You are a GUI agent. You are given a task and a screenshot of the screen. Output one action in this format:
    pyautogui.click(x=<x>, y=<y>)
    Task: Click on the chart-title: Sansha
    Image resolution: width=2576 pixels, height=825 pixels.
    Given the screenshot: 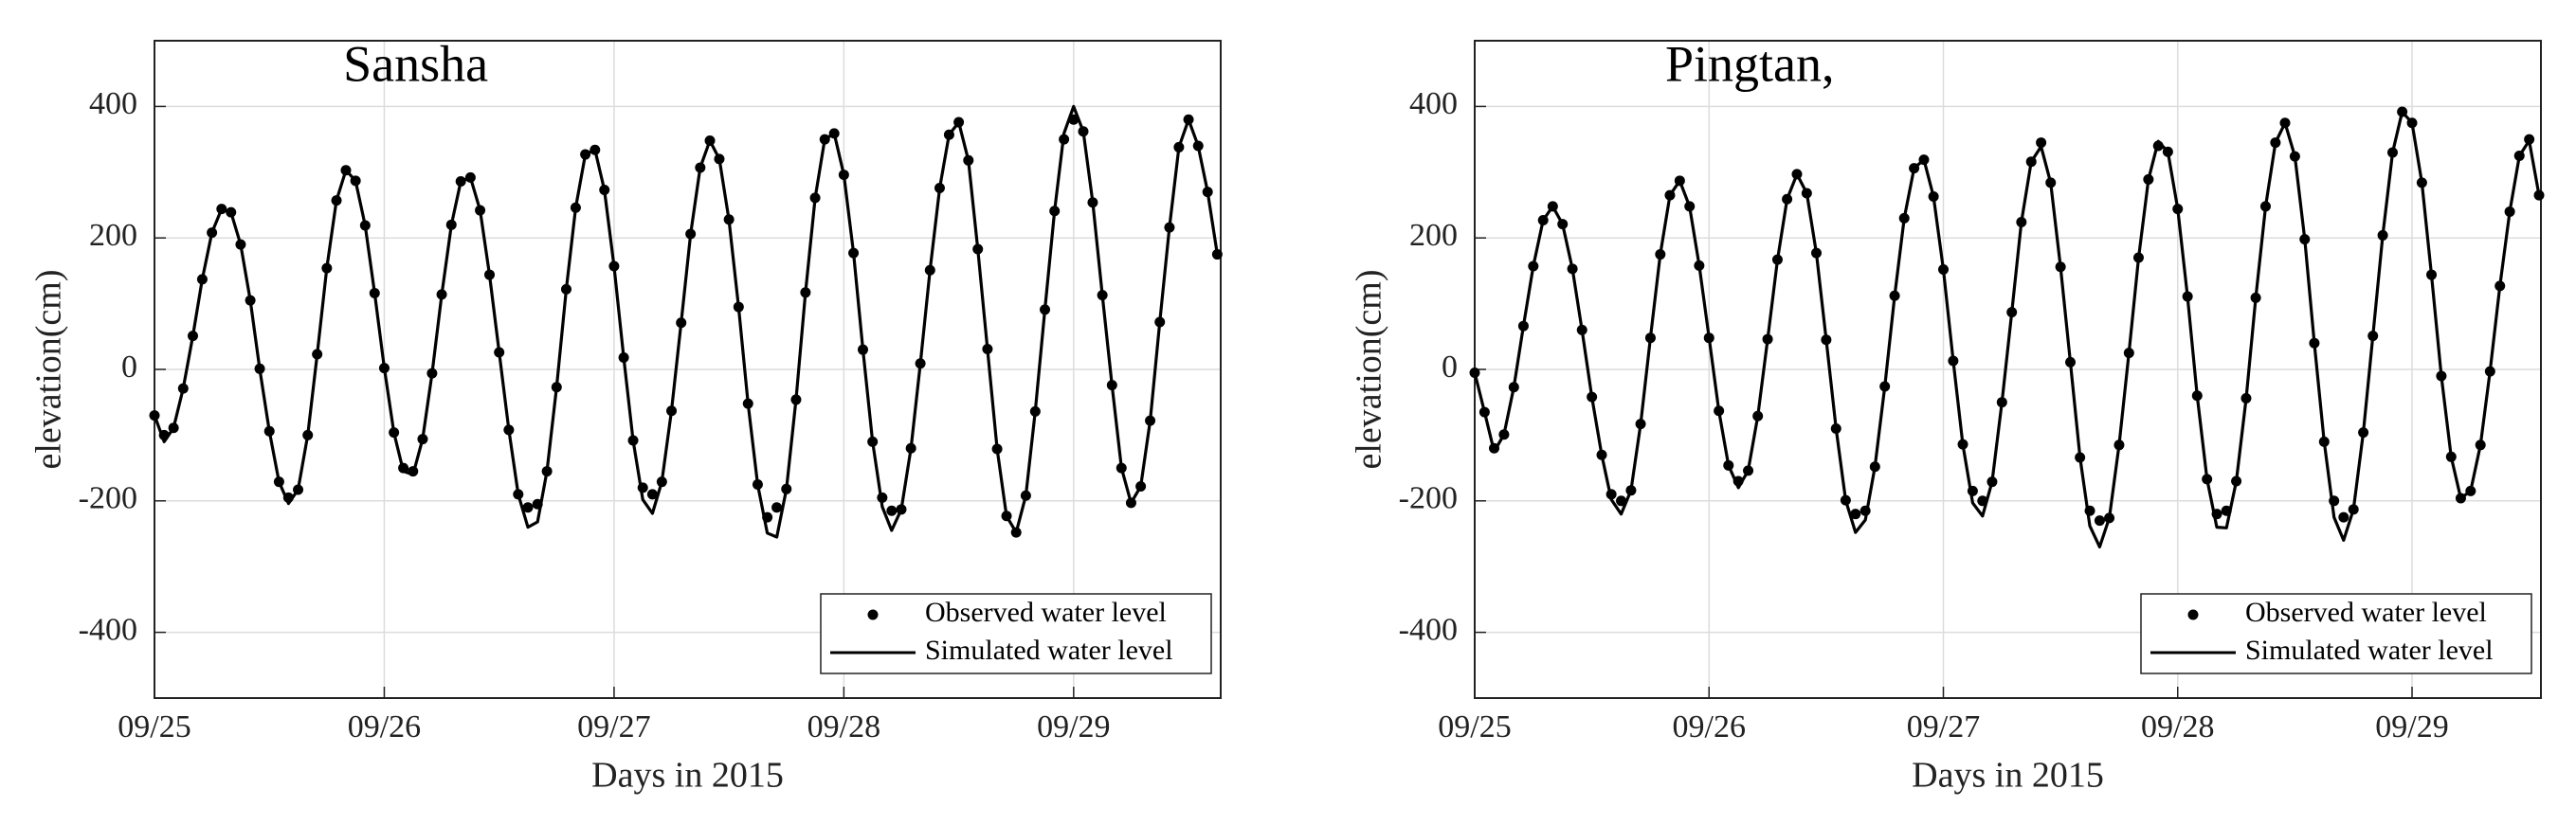 What is the action you would take?
    pyautogui.click(x=415, y=63)
    